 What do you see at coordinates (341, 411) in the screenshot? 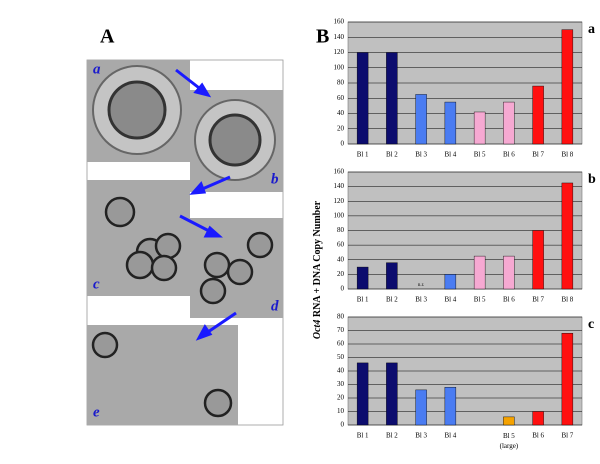
I see `y-tick-label: 10` at bounding box center [341, 411].